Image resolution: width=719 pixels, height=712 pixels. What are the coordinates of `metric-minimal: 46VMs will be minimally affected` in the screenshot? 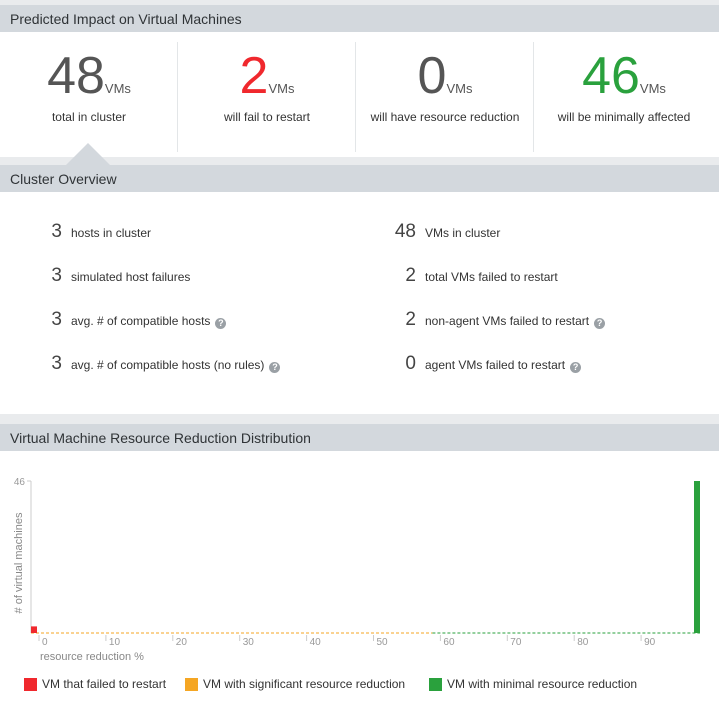 It's located at (624, 94).